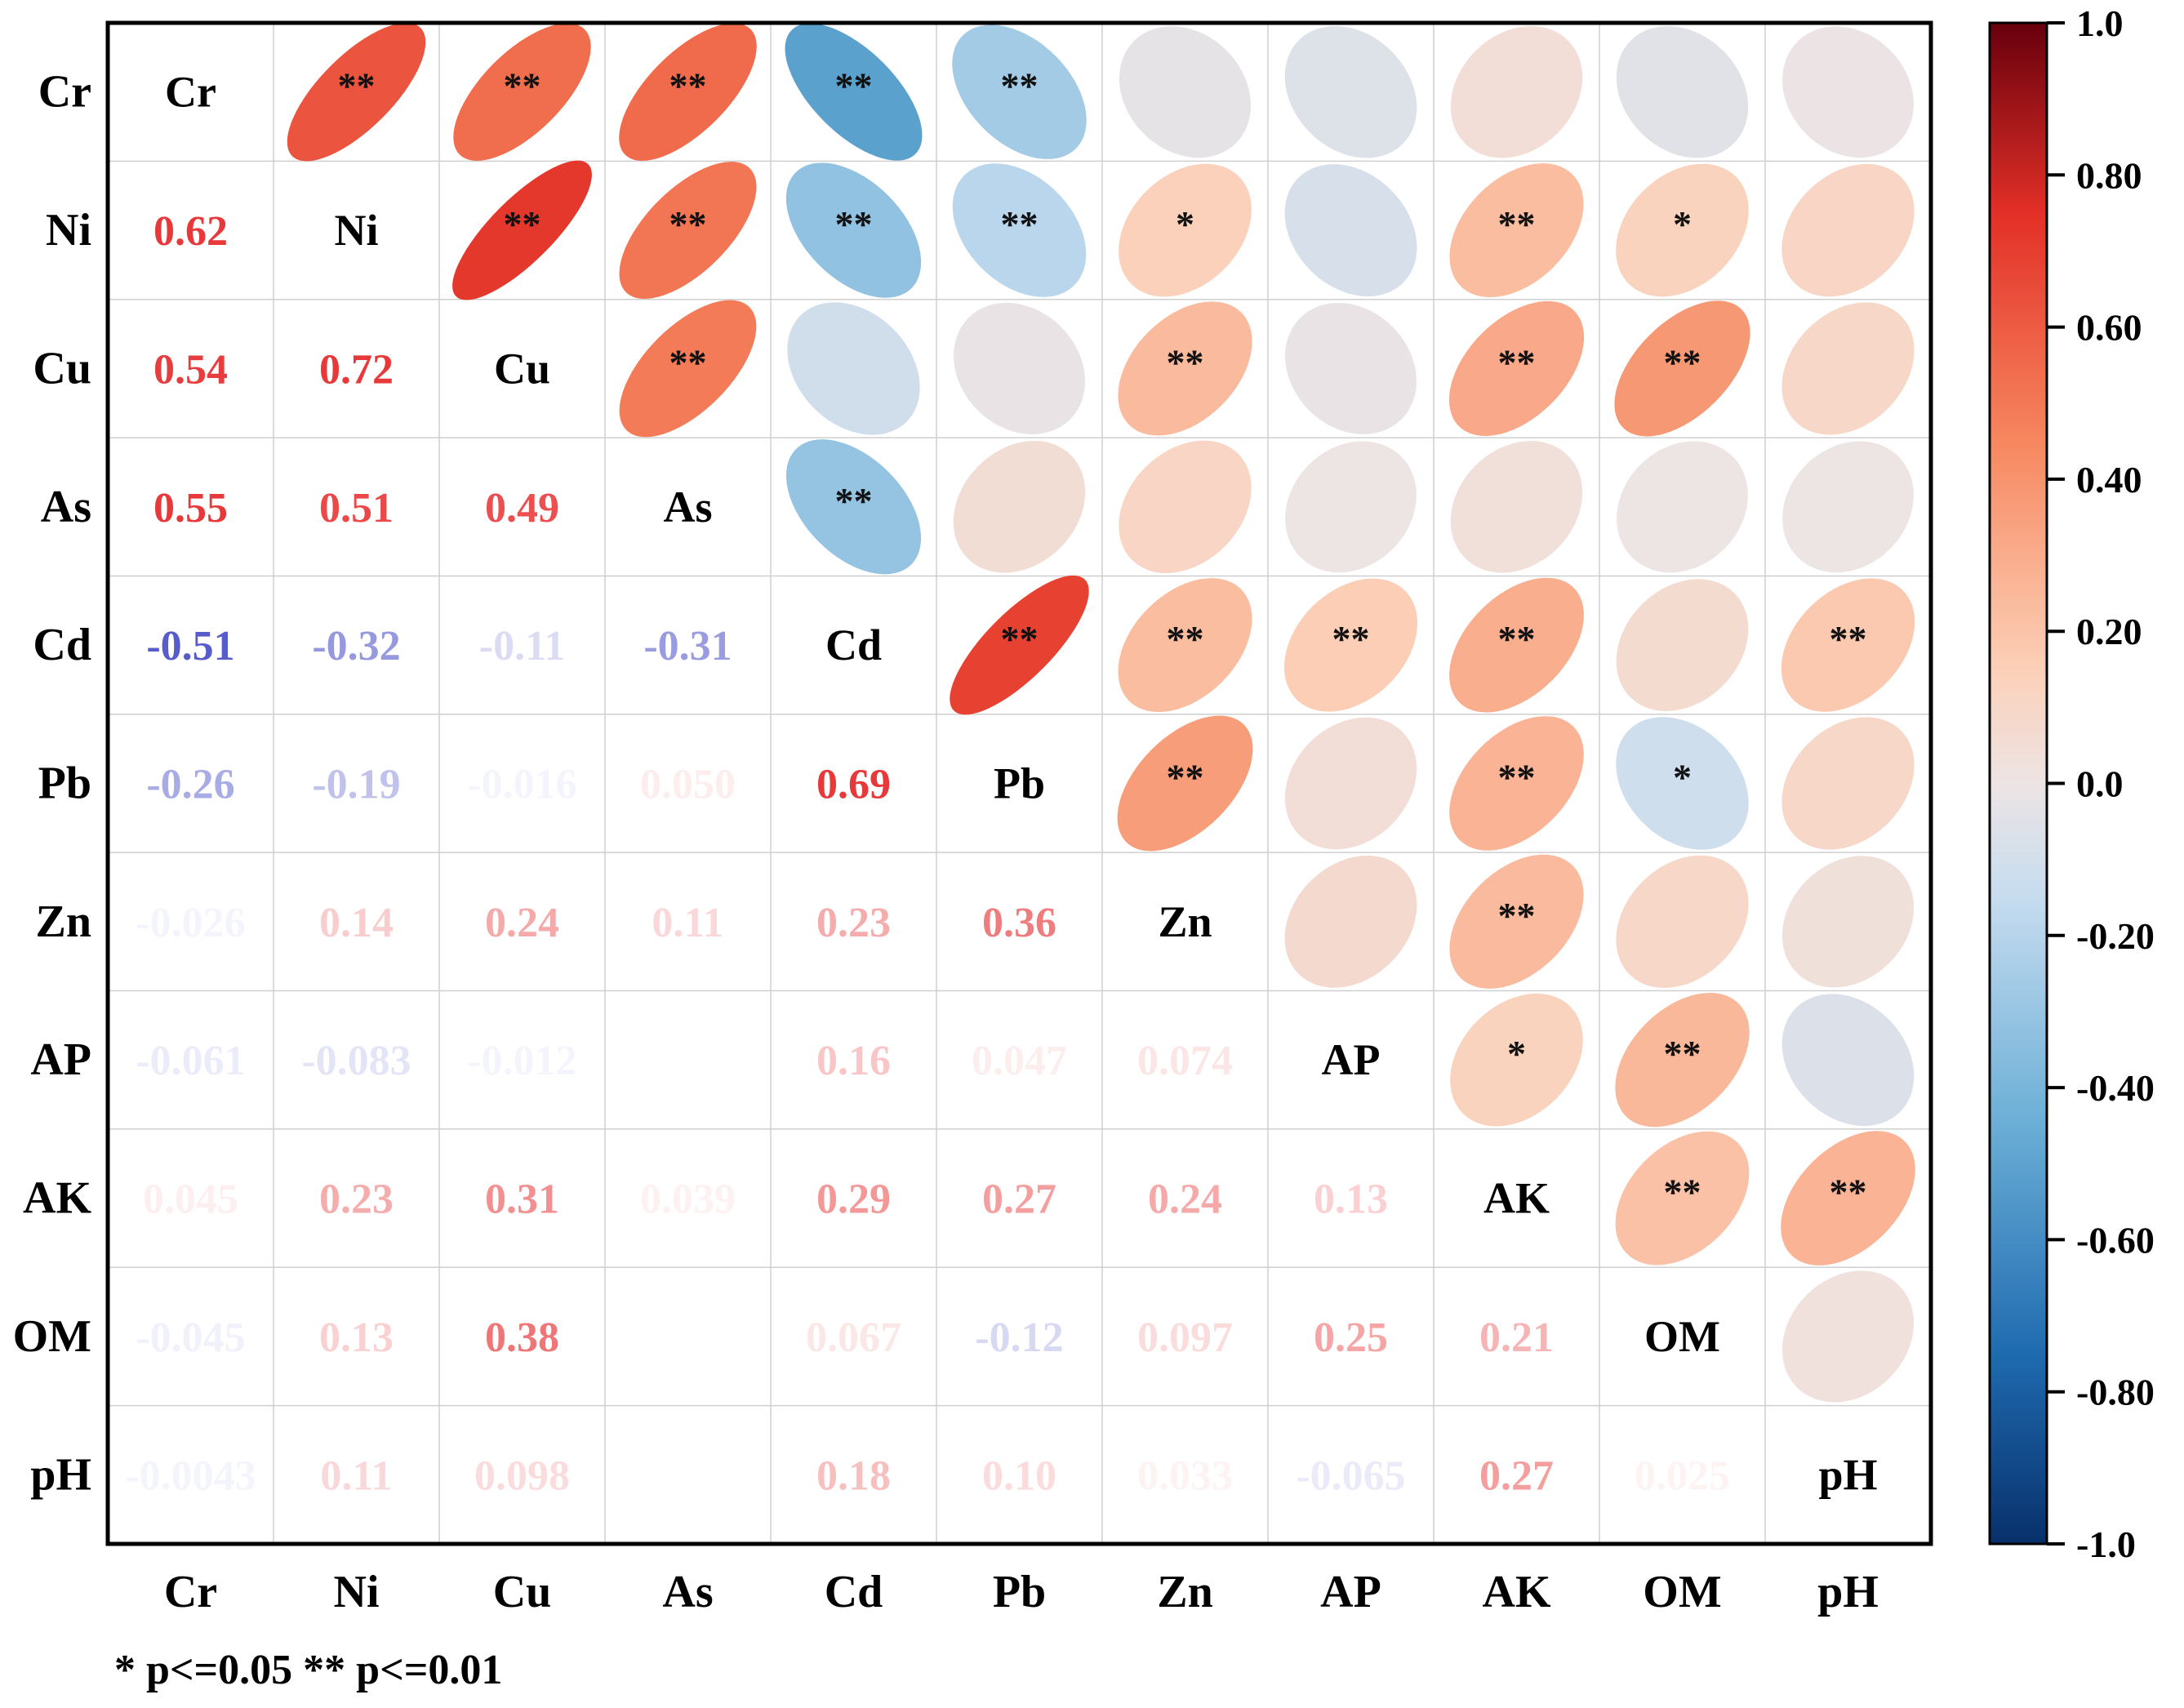 Image resolution: width=2184 pixels, height=1708 pixels. Describe the element at coordinates (62, 645) in the screenshot. I see `row-label: Cd` at that location.